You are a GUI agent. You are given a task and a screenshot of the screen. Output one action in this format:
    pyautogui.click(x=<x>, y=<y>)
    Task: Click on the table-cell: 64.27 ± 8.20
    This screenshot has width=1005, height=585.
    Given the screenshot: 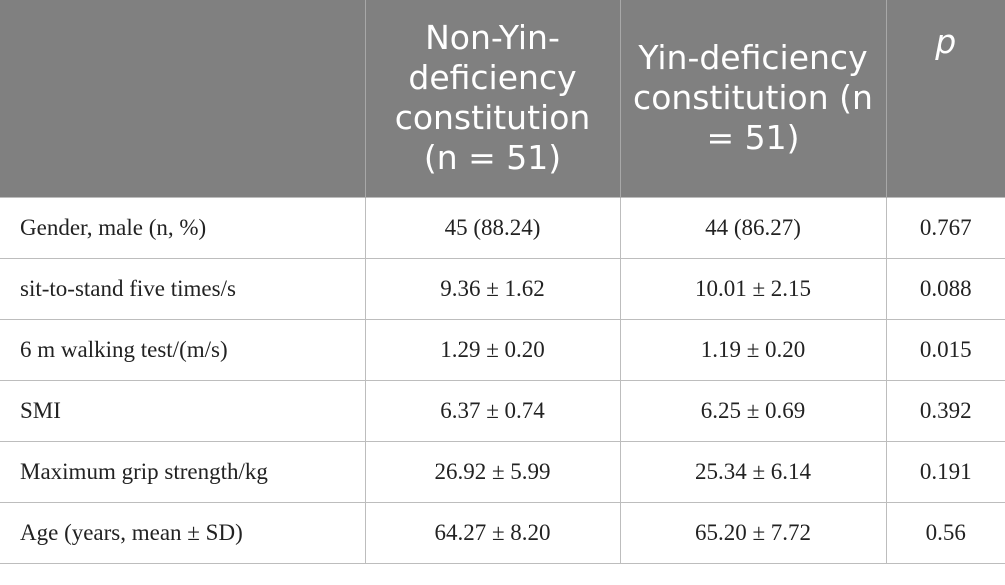 What is the action you would take?
    pyautogui.click(x=492, y=532)
    